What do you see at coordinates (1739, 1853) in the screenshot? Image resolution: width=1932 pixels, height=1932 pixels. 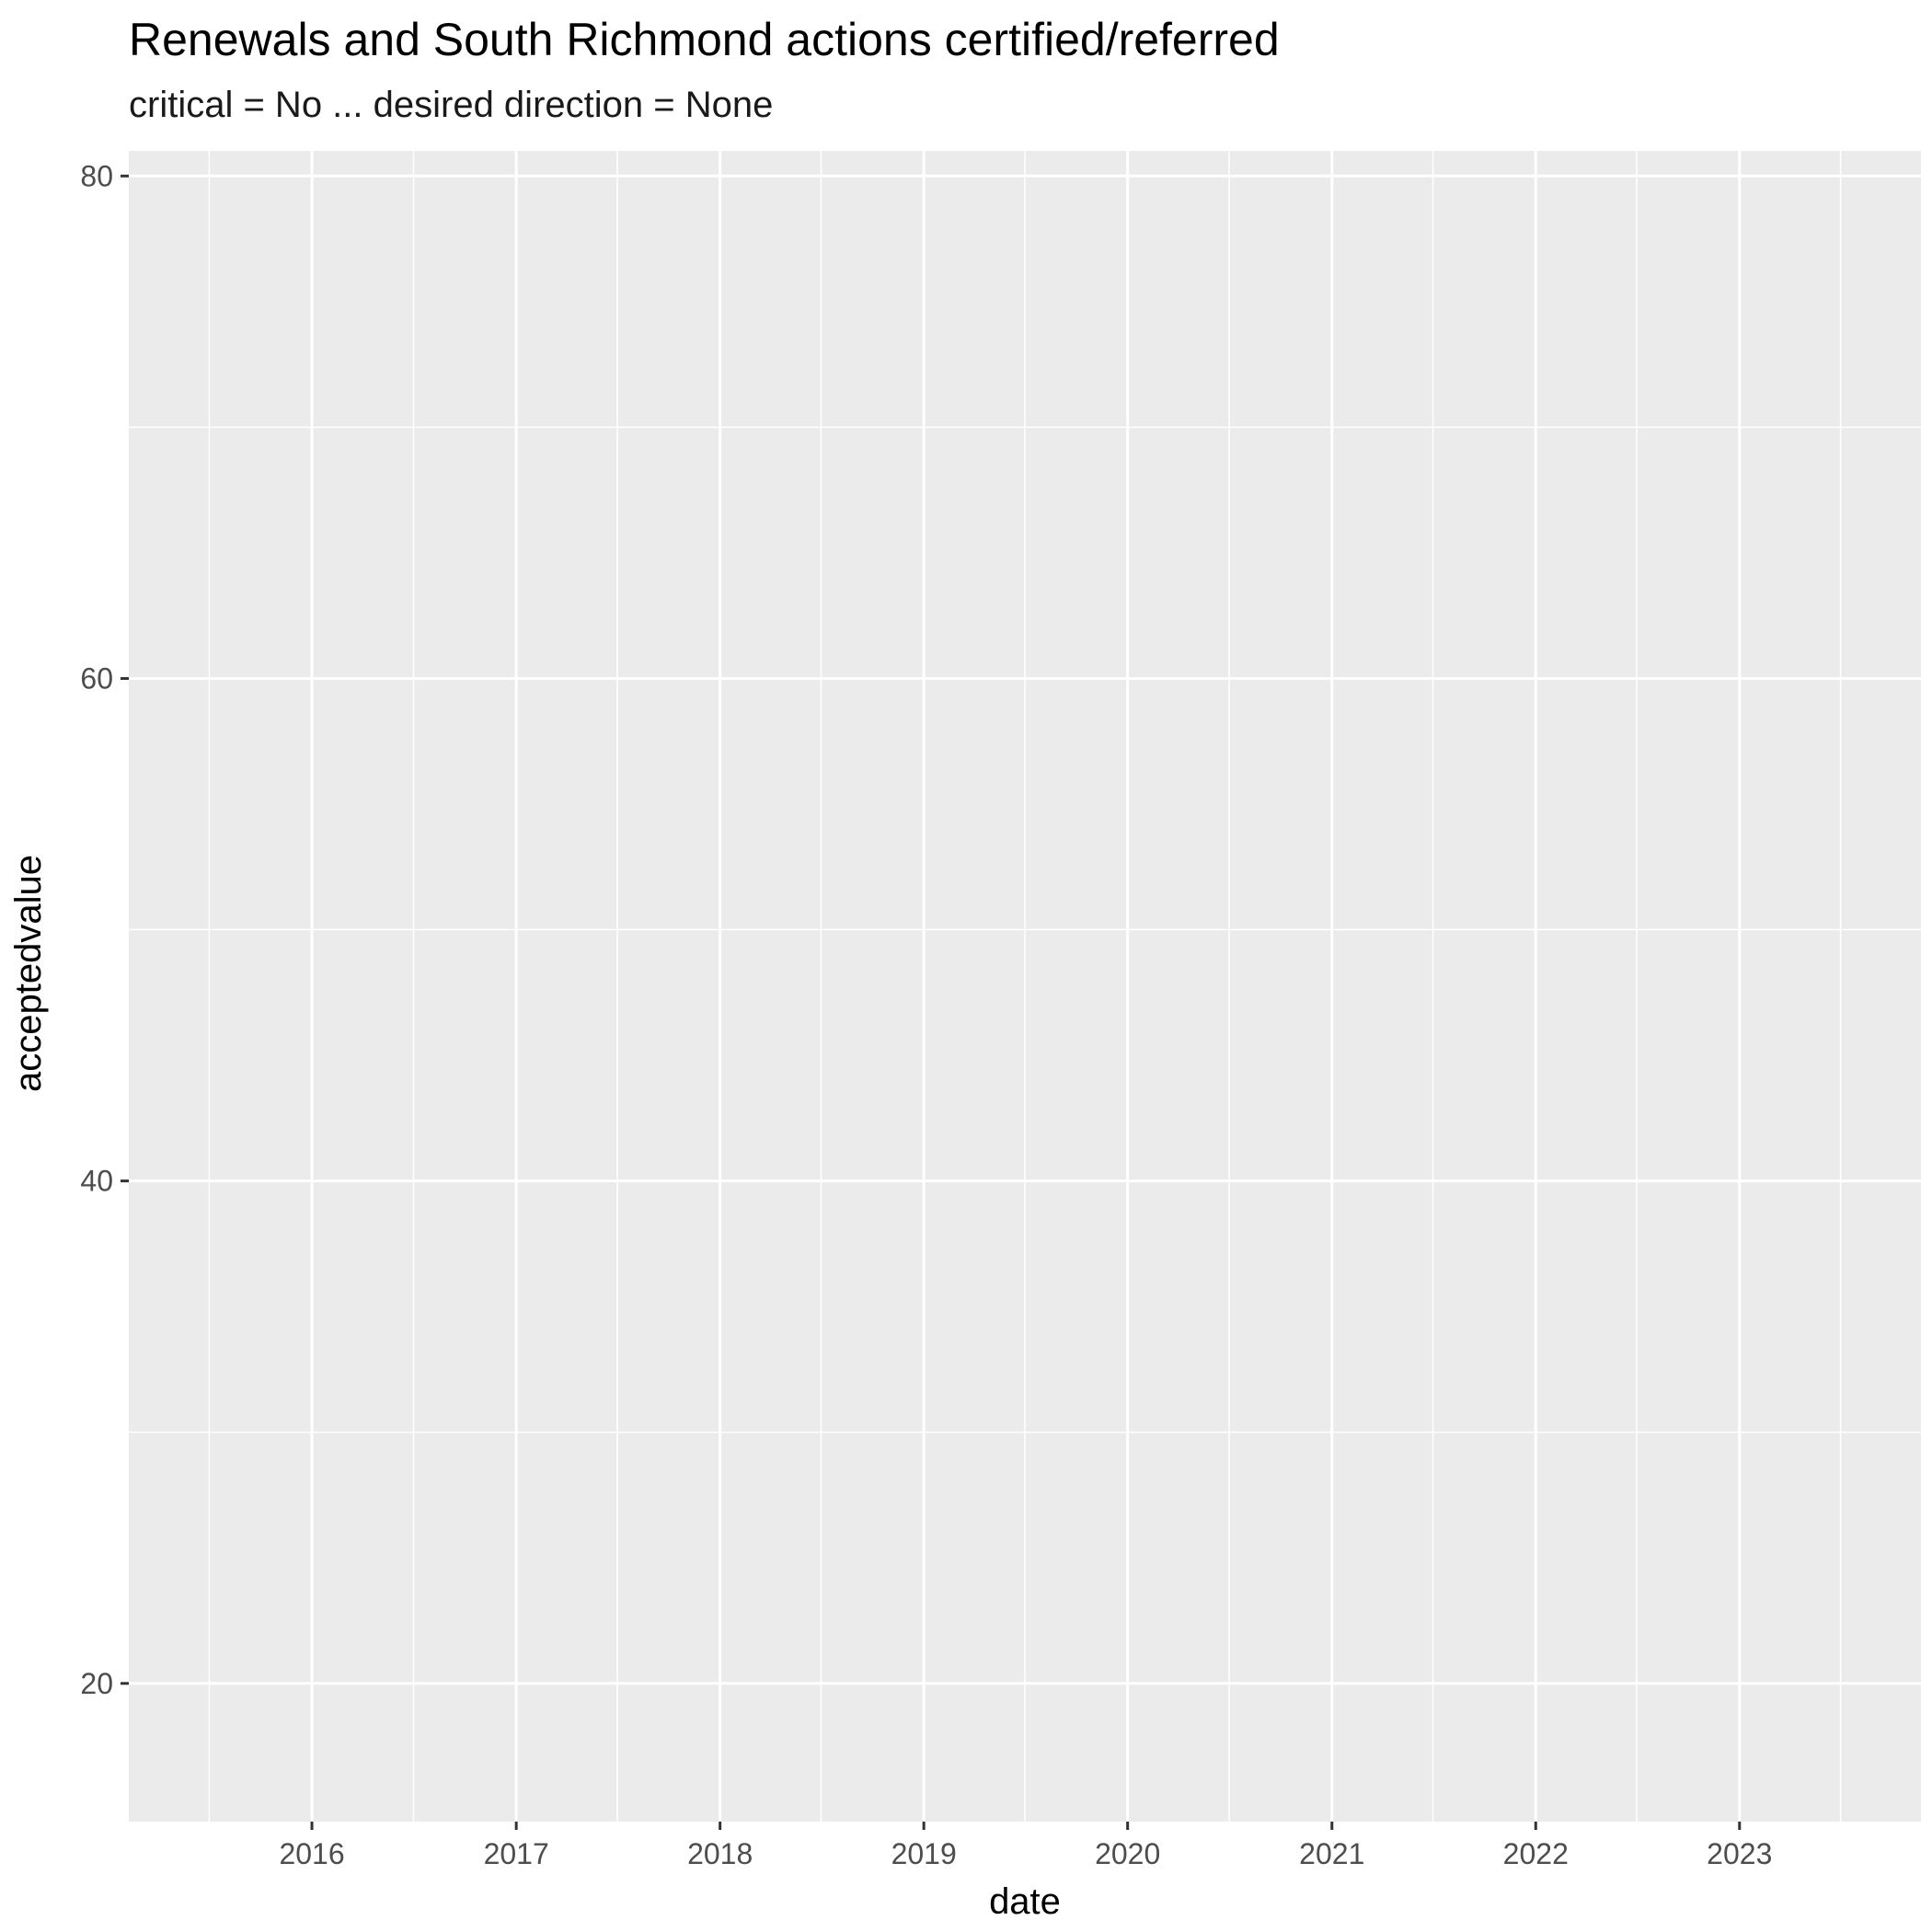 I see `x-tick-label: 2023` at bounding box center [1739, 1853].